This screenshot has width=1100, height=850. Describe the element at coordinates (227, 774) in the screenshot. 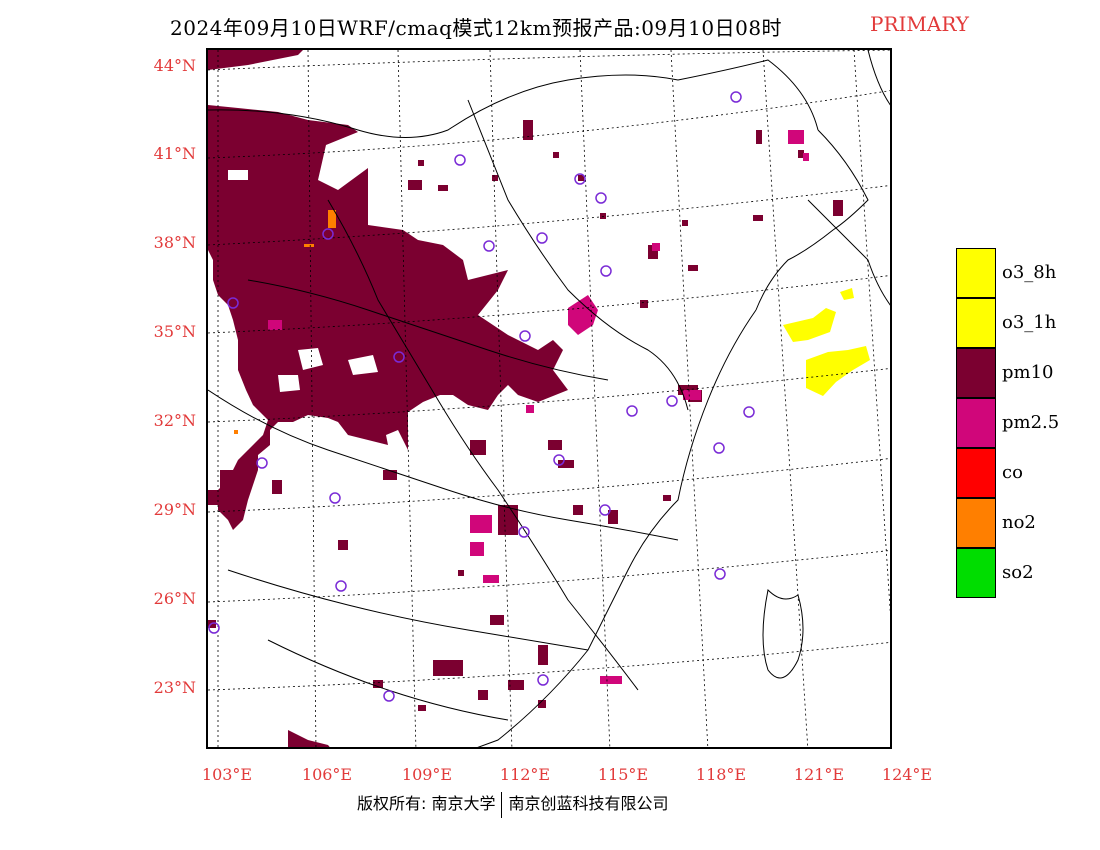

I see `lon-label-103: 103°E` at that location.